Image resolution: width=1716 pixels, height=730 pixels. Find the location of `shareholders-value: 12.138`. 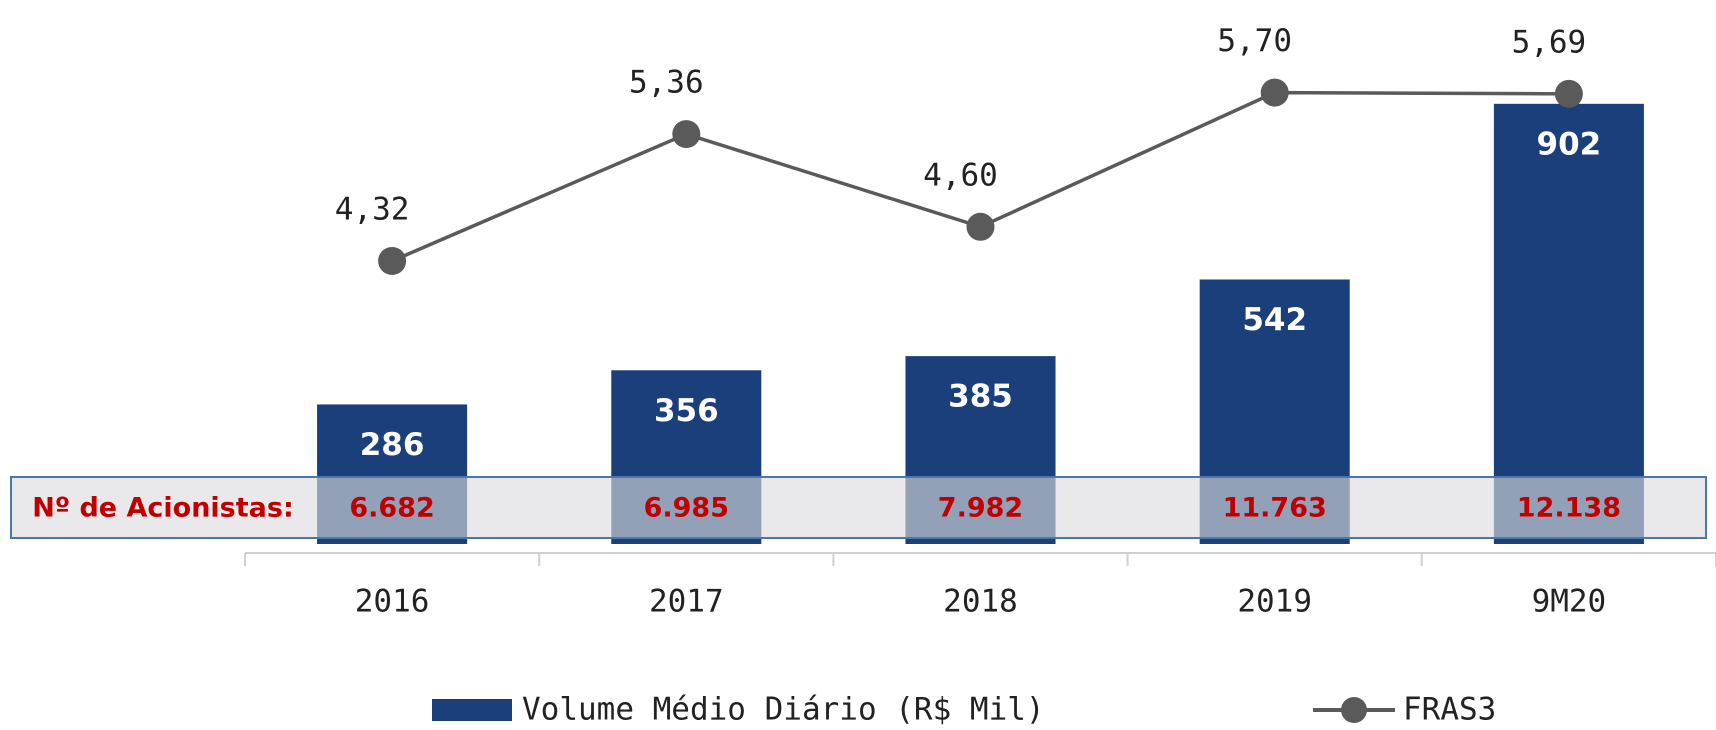

shareholders-value: 12.138 is located at coordinates (1569, 508).